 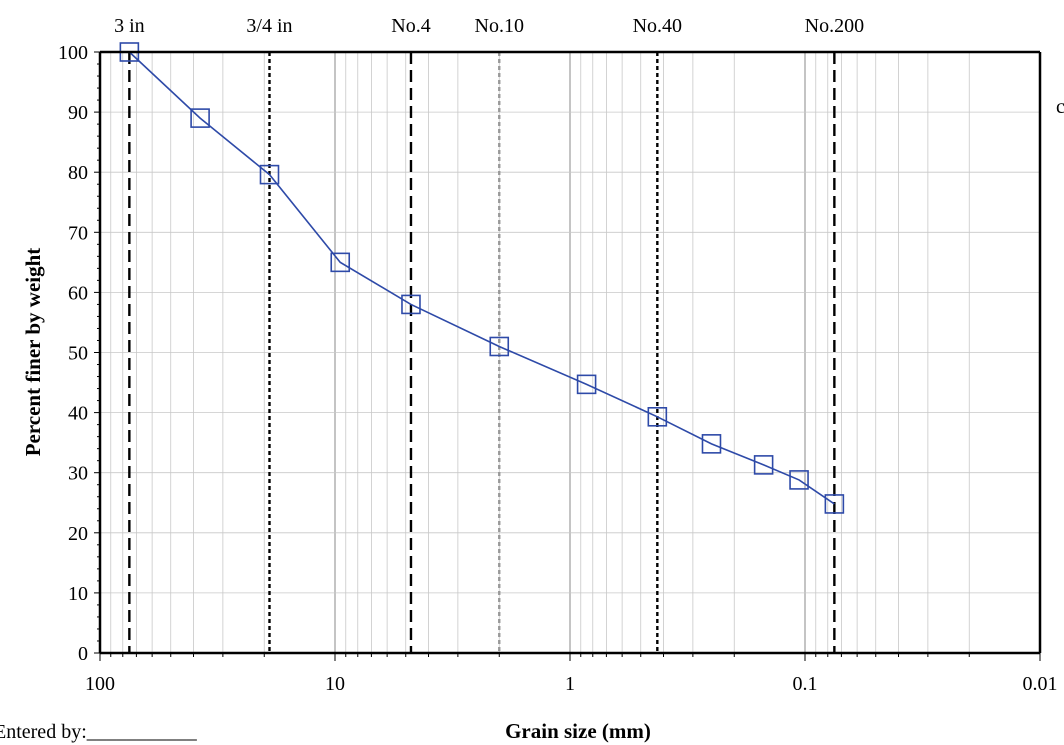 I want to click on x-tick-label: 10, so click(x=335, y=684).